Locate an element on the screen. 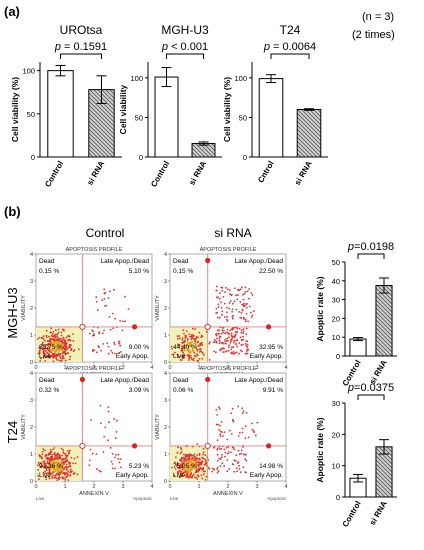  significance-bracket is located at coordinates (185, 56).